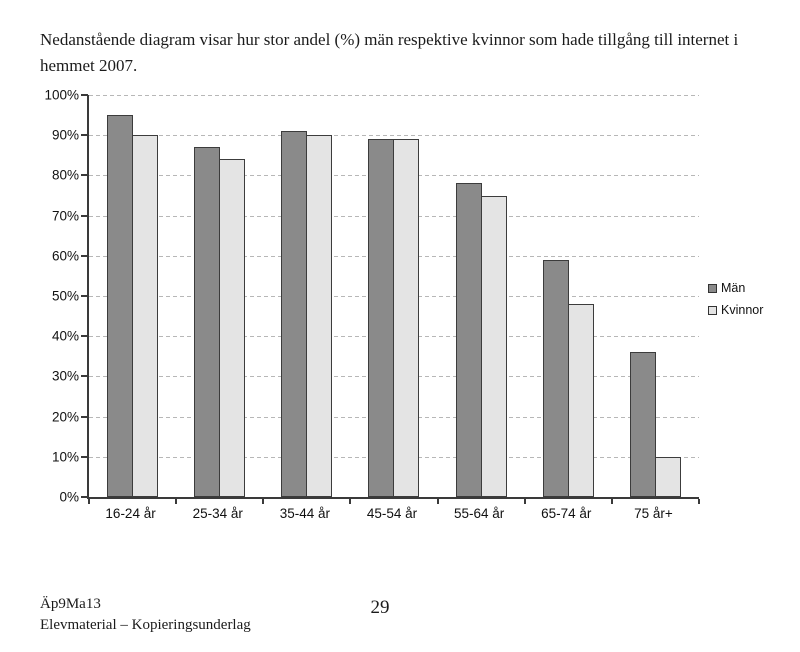 Image resolution: width=800 pixels, height=652 pixels. Describe the element at coordinates (667, 476) in the screenshot. I see `bar-kvinnor-75+` at that location.